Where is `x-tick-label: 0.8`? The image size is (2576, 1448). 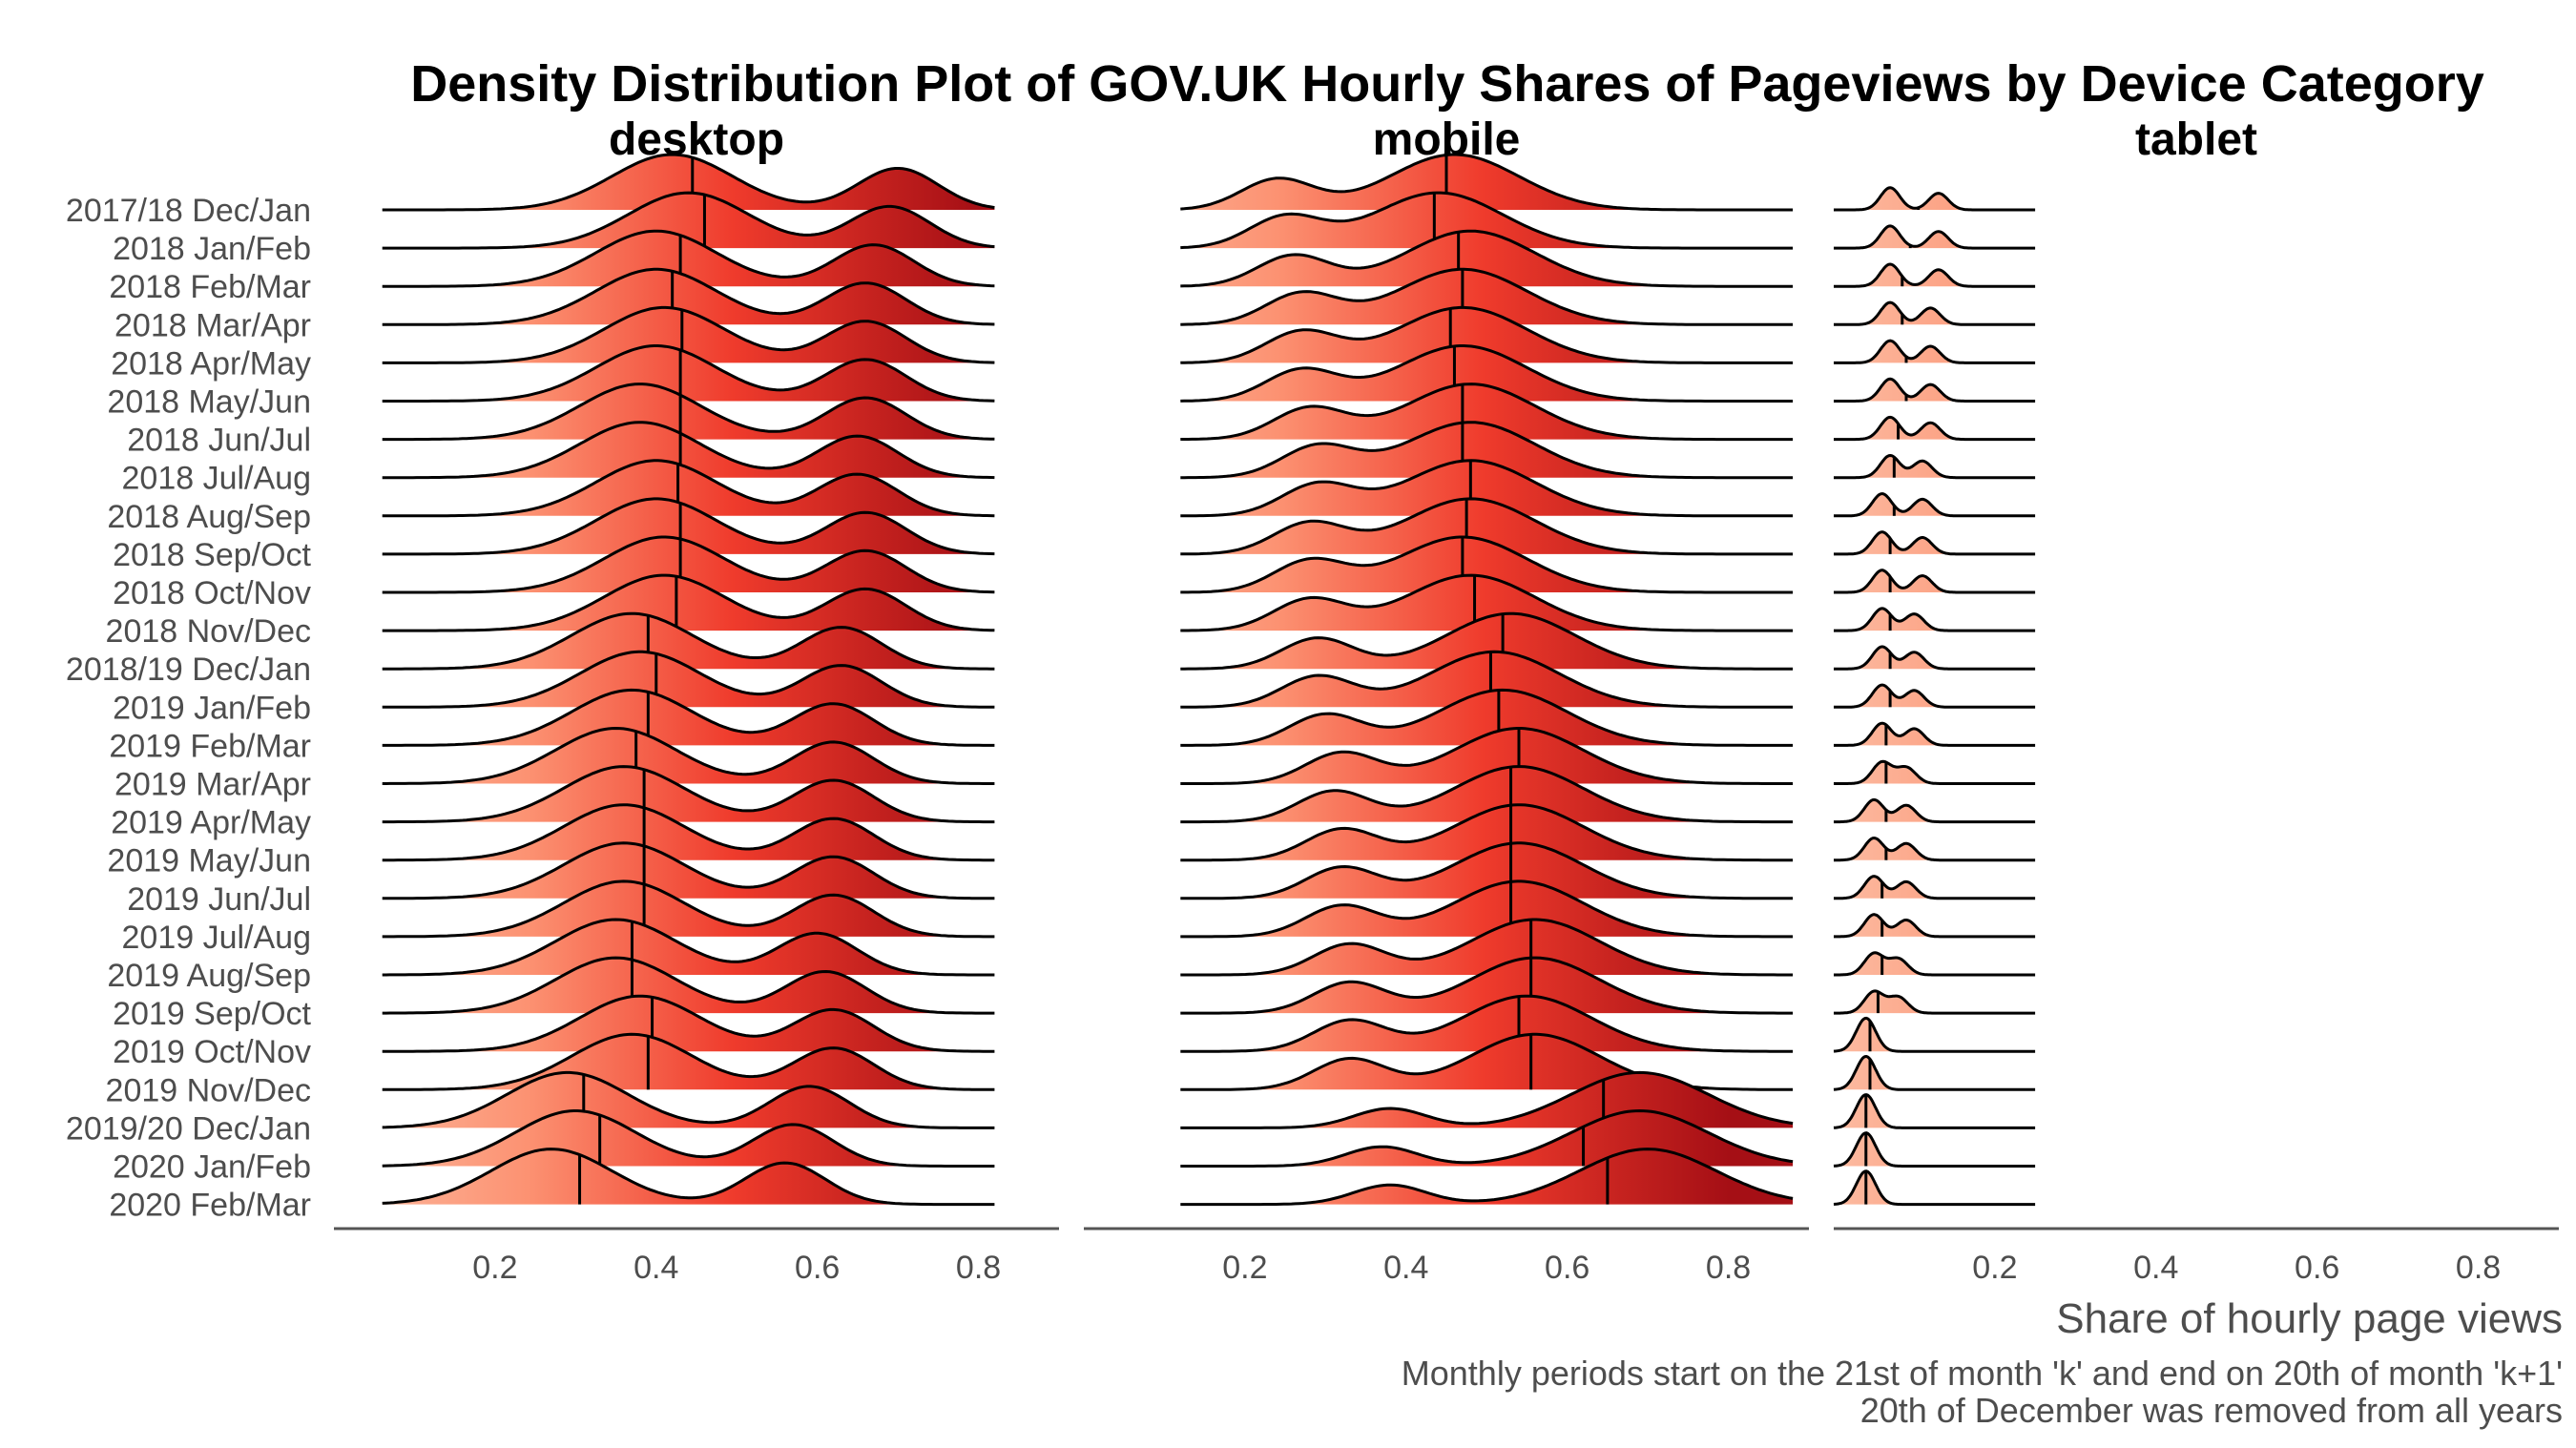 x-tick-label: 0.8 is located at coordinates (1728, 1268).